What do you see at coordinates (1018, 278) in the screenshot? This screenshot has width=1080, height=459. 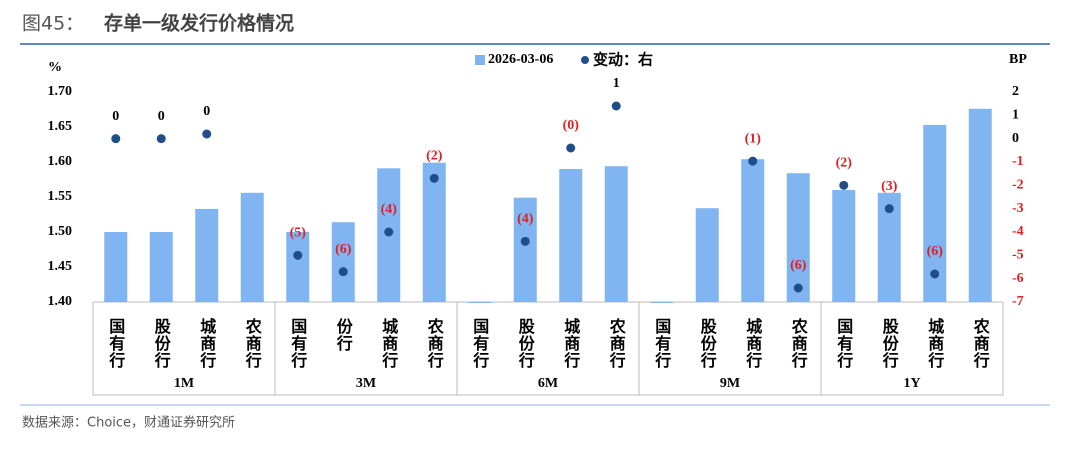 I see `y2-tick-label: -6` at bounding box center [1018, 278].